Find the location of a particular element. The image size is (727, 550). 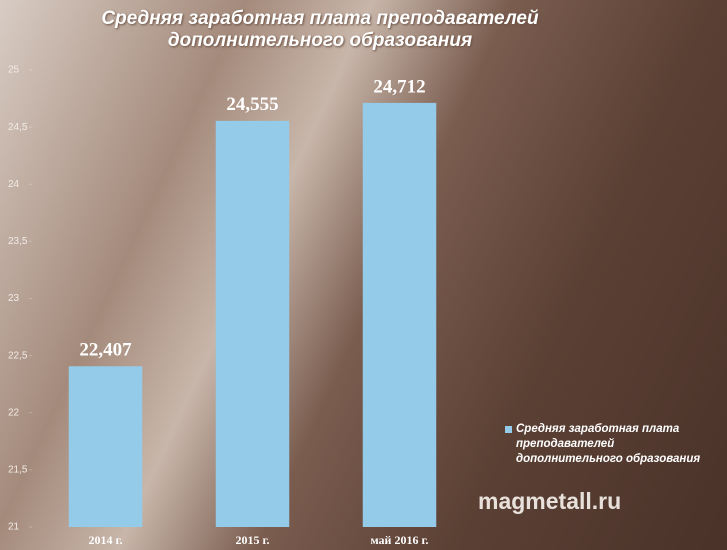

y-tick-label: 24 is located at coordinates (14, 184).